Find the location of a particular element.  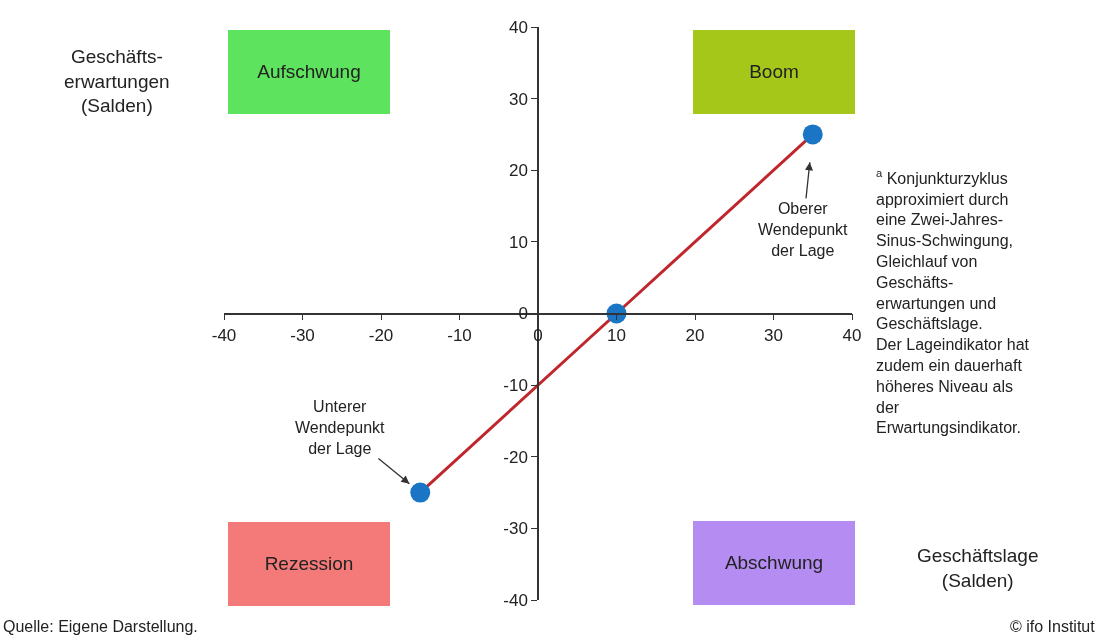

y-tick-label: -20 is located at coordinates (515, 457).